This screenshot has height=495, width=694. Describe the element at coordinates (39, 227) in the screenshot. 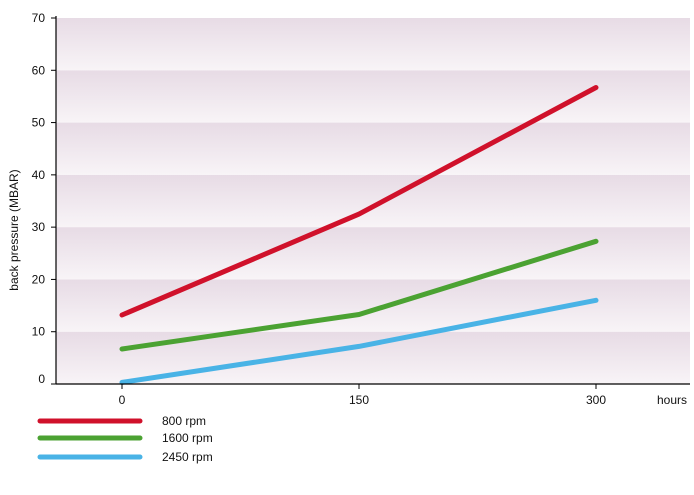

I see `y-tick-label: 30` at that location.